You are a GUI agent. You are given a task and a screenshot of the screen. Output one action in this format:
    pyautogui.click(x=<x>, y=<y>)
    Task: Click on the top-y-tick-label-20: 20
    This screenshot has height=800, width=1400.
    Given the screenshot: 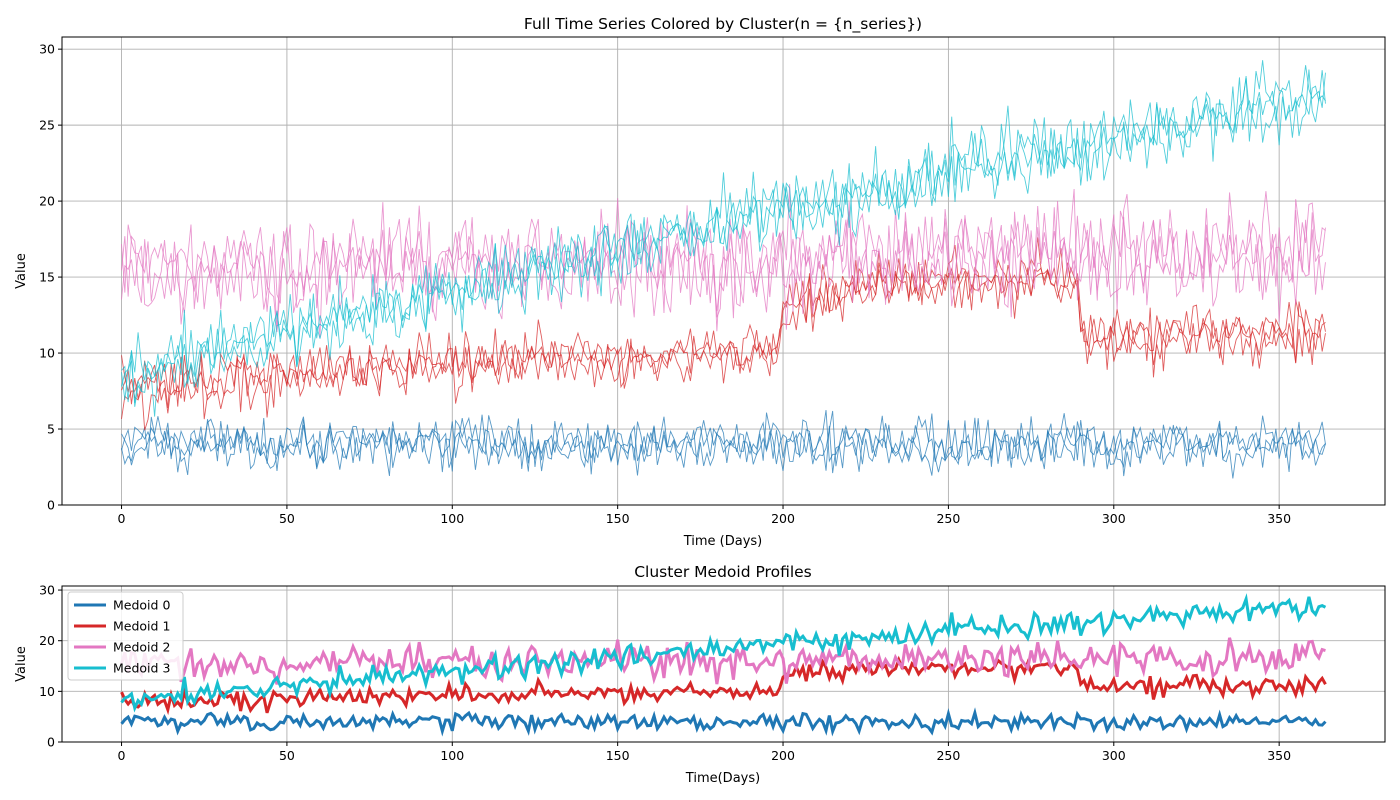 What is the action you would take?
    pyautogui.click(x=47, y=201)
    